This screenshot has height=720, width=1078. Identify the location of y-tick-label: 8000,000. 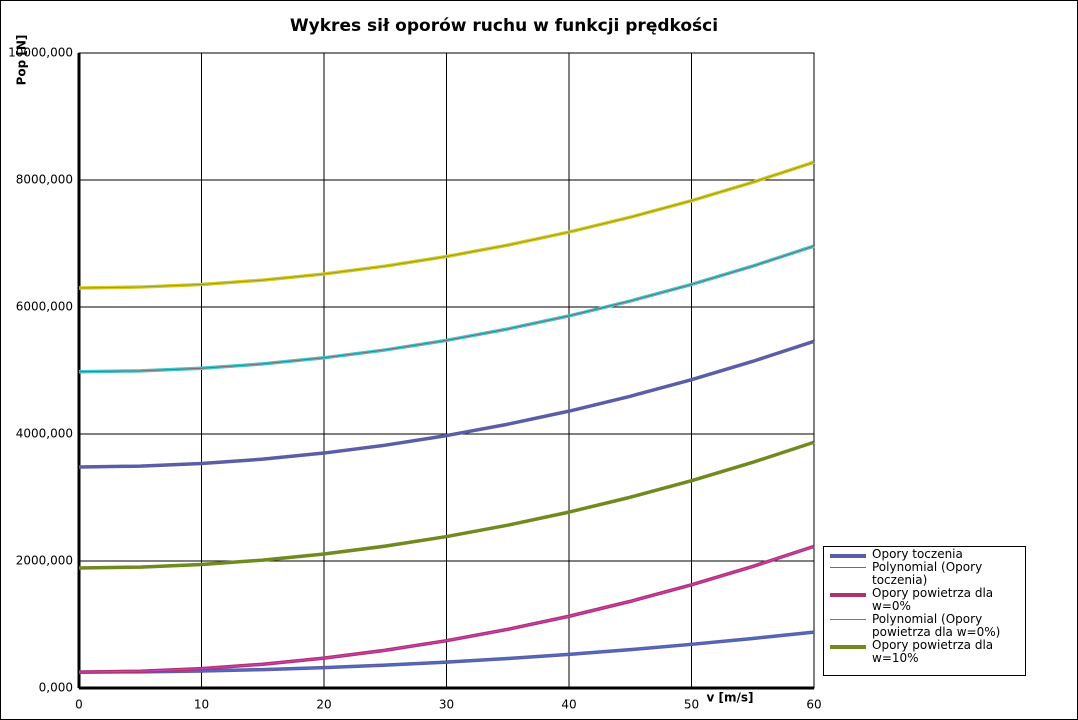
(44, 180).